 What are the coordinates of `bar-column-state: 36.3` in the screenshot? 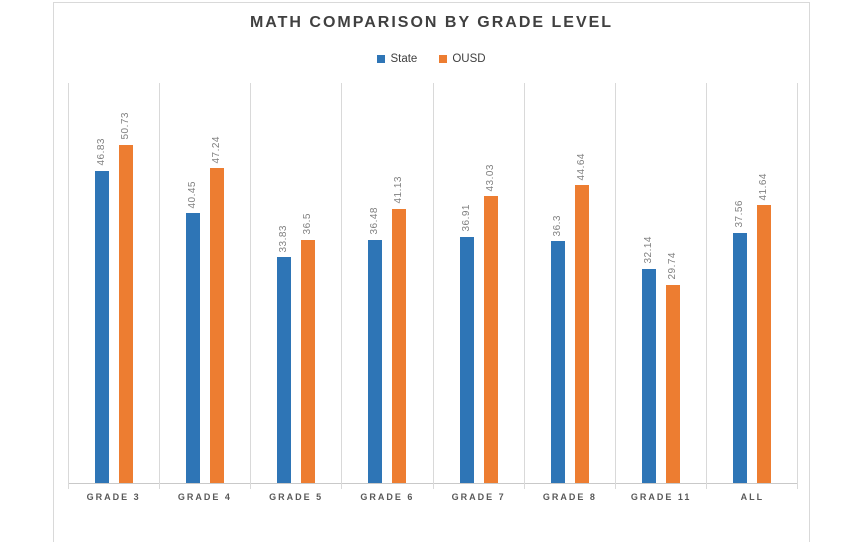 It's located at (557, 283).